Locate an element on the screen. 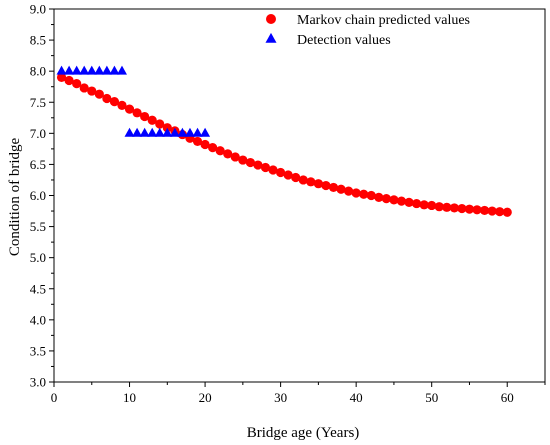 The width and height of the screenshot is (550, 445). legend-label: Markov chain predicted values is located at coordinates (383, 20).